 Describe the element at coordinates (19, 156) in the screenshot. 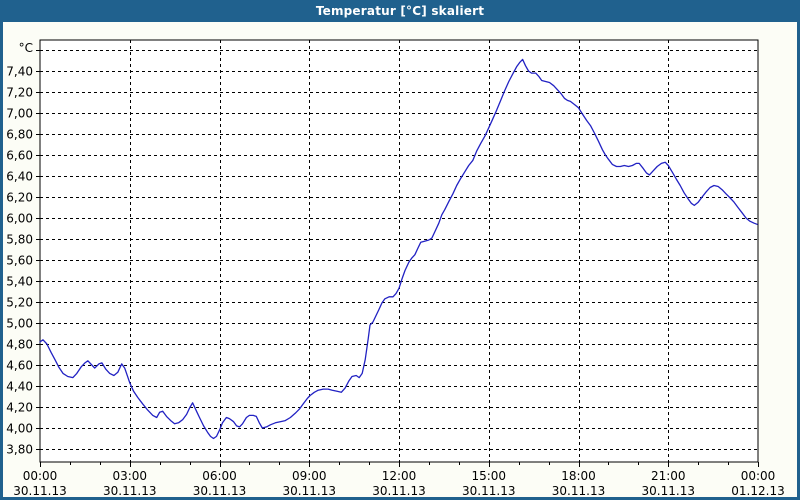

I see `svg-text: 6,60` at that location.